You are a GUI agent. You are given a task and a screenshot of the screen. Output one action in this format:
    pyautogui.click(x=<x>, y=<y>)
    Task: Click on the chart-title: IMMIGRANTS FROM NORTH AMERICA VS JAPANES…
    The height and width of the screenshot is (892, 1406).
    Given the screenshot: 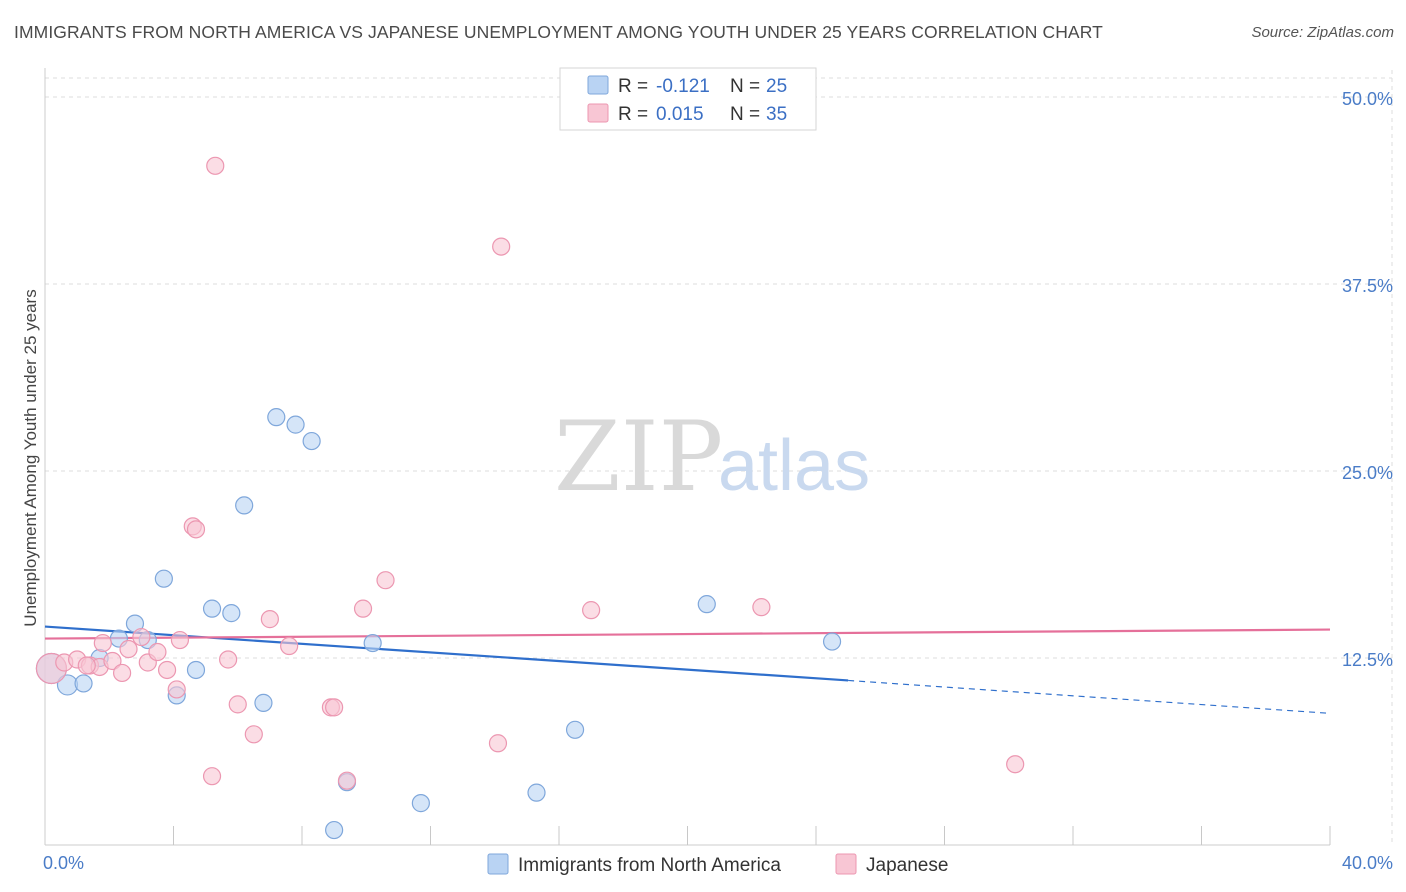 What is the action you would take?
    pyautogui.click(x=558, y=32)
    